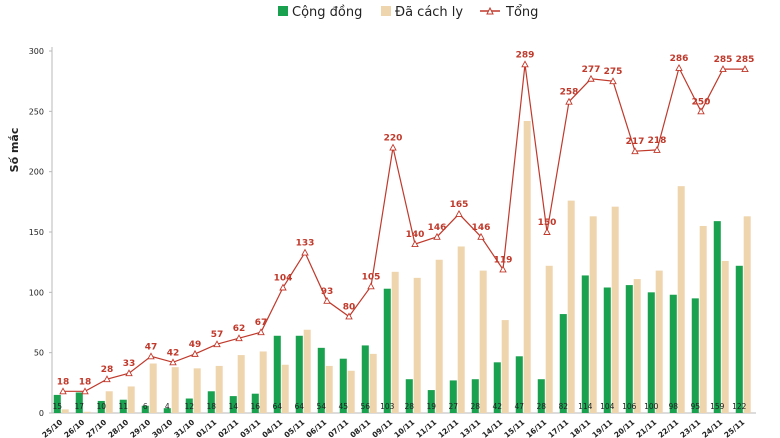  What do you see at coordinates (52, 428) in the screenshot?
I see `x-tick-label: 25/10` at bounding box center [52, 428].